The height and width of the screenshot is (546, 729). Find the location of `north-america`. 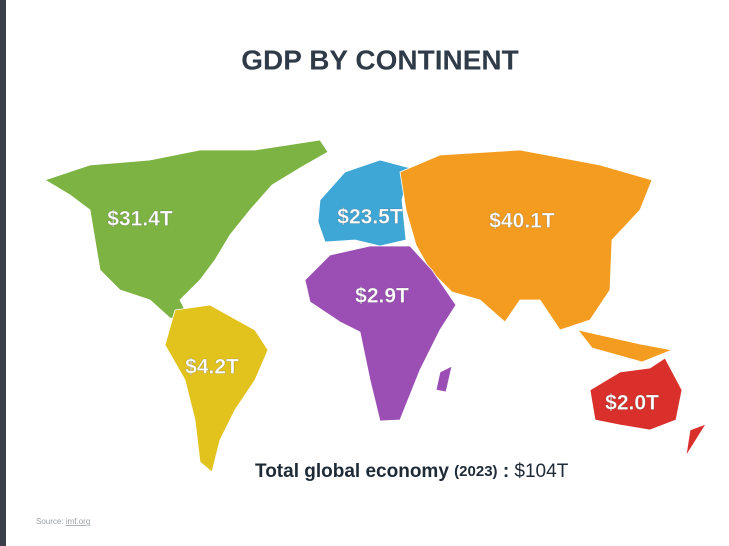

north-america is located at coordinates (186, 230).